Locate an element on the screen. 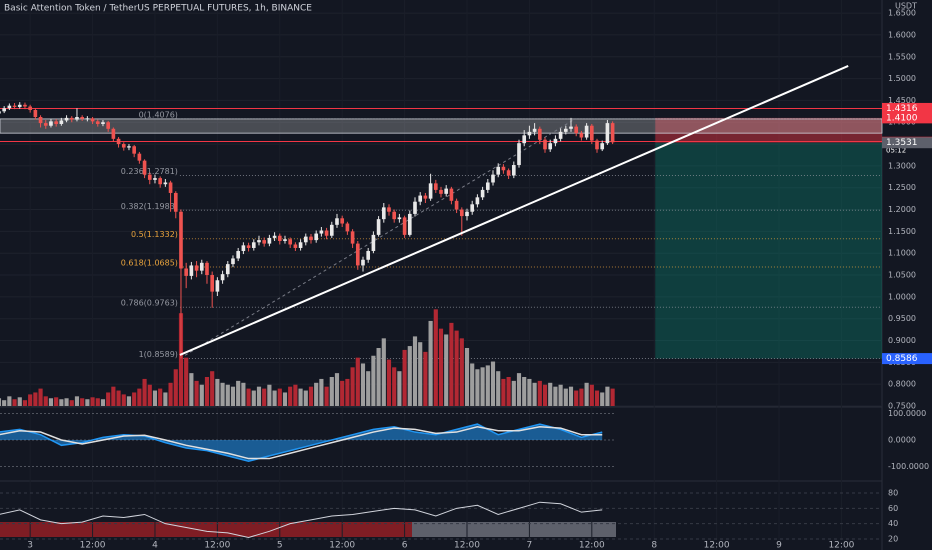 The width and height of the screenshot is (932, 550). target-zone is located at coordinates (768, 250).